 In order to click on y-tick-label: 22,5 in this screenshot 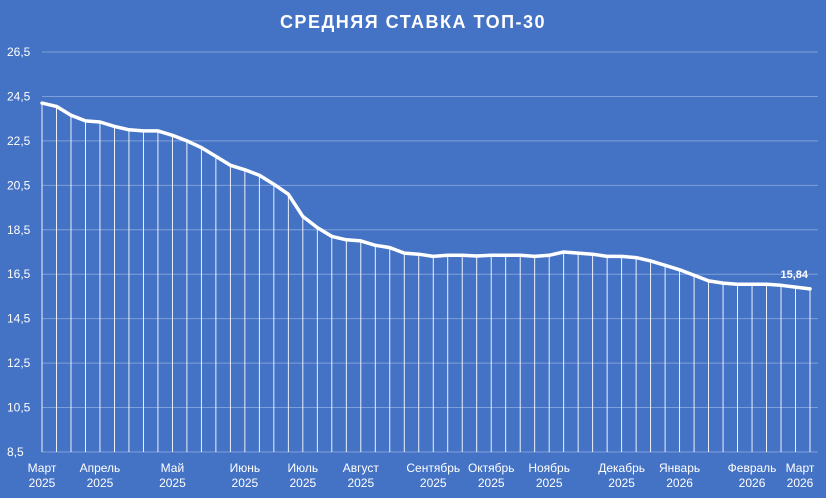, I will do `click(19, 141)`.